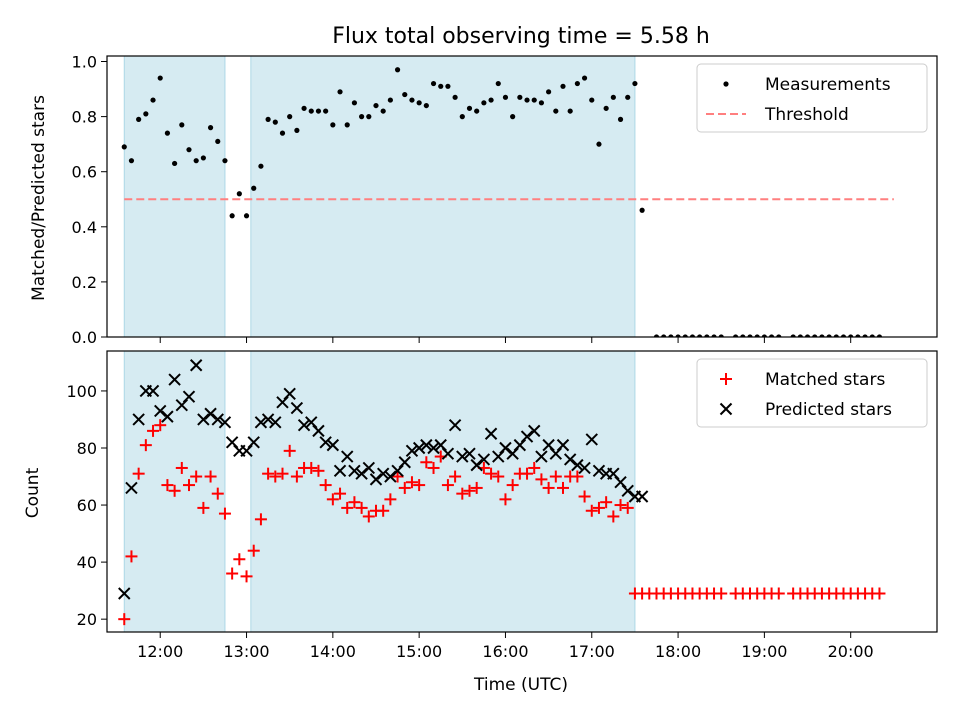 This screenshot has width=960, height=720. What do you see at coordinates (726, 409) in the screenshot?
I see `legend-marker-predicted` at bounding box center [726, 409].